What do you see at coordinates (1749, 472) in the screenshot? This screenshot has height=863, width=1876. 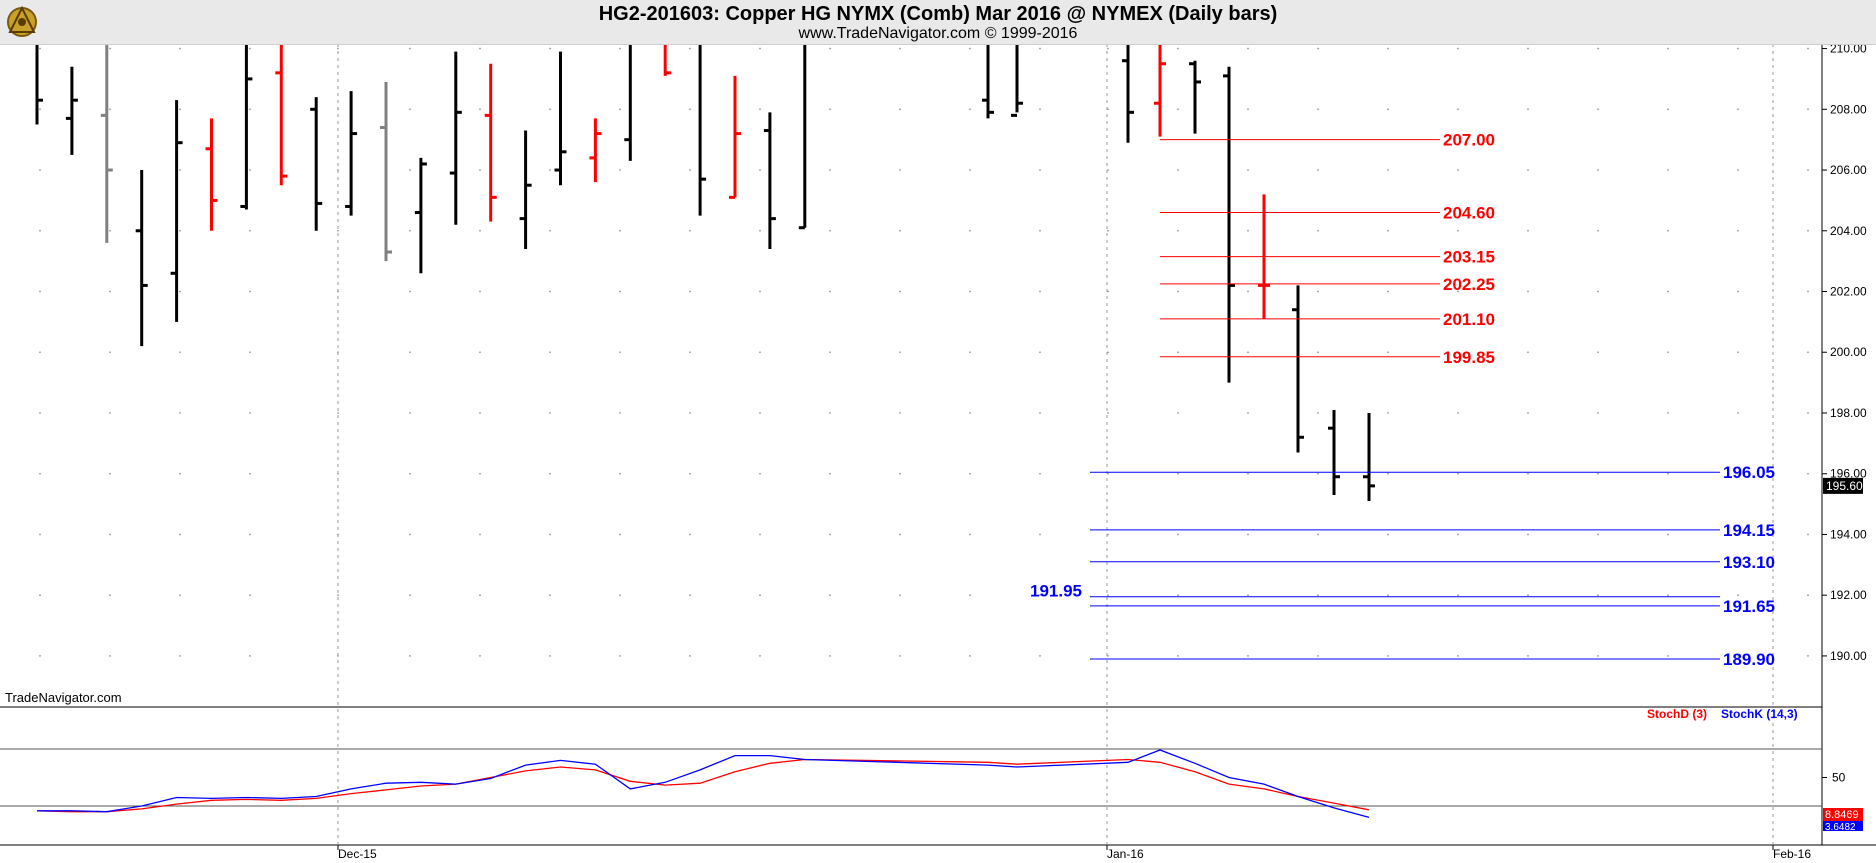 I see `support-label: 196.05` at bounding box center [1749, 472].